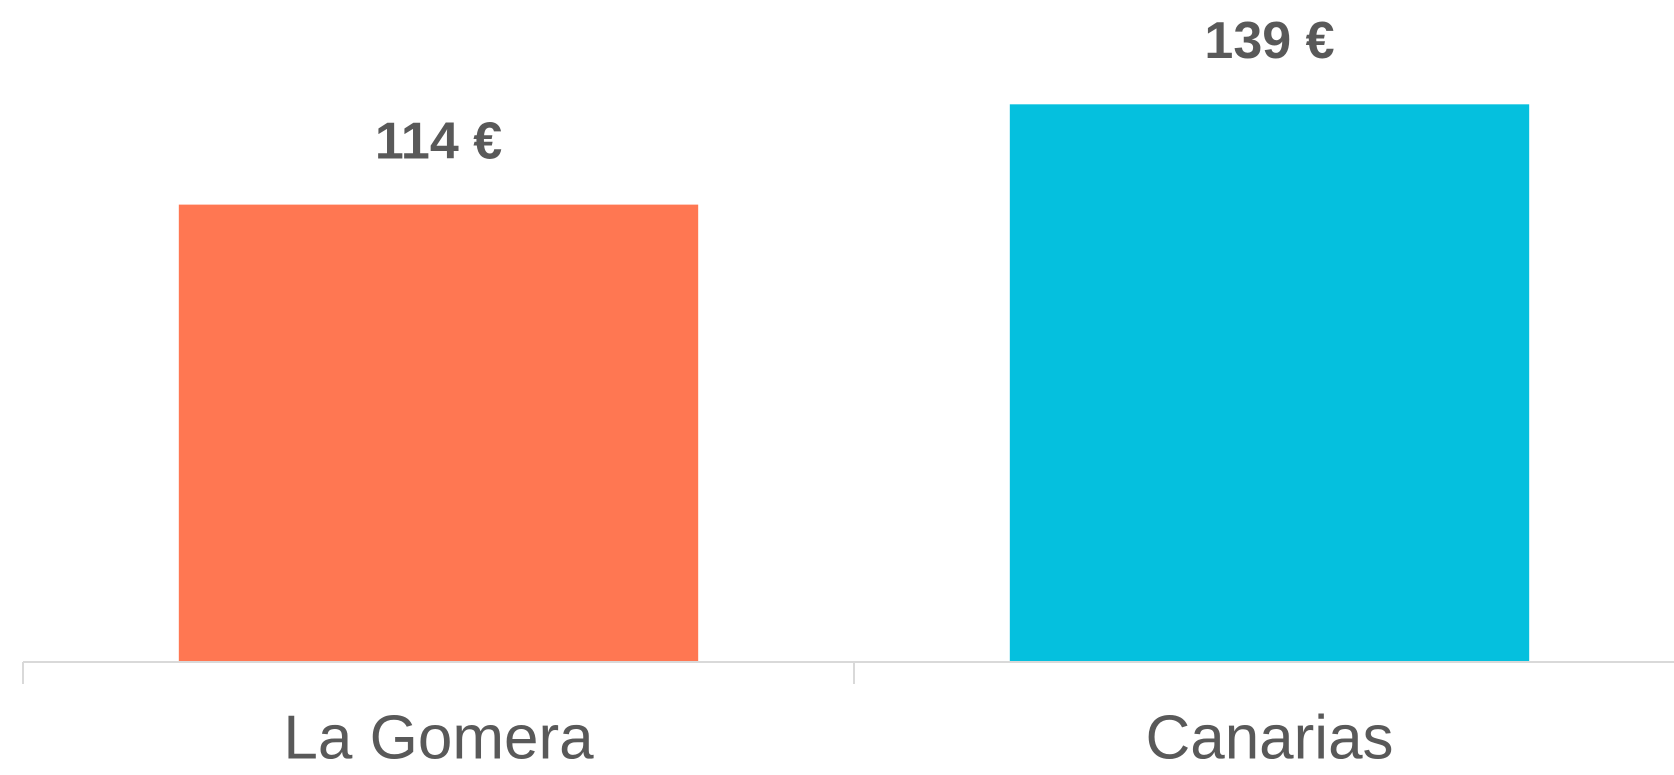 The width and height of the screenshot is (1674, 775). I want to click on data-label: 114 €, so click(438, 141).